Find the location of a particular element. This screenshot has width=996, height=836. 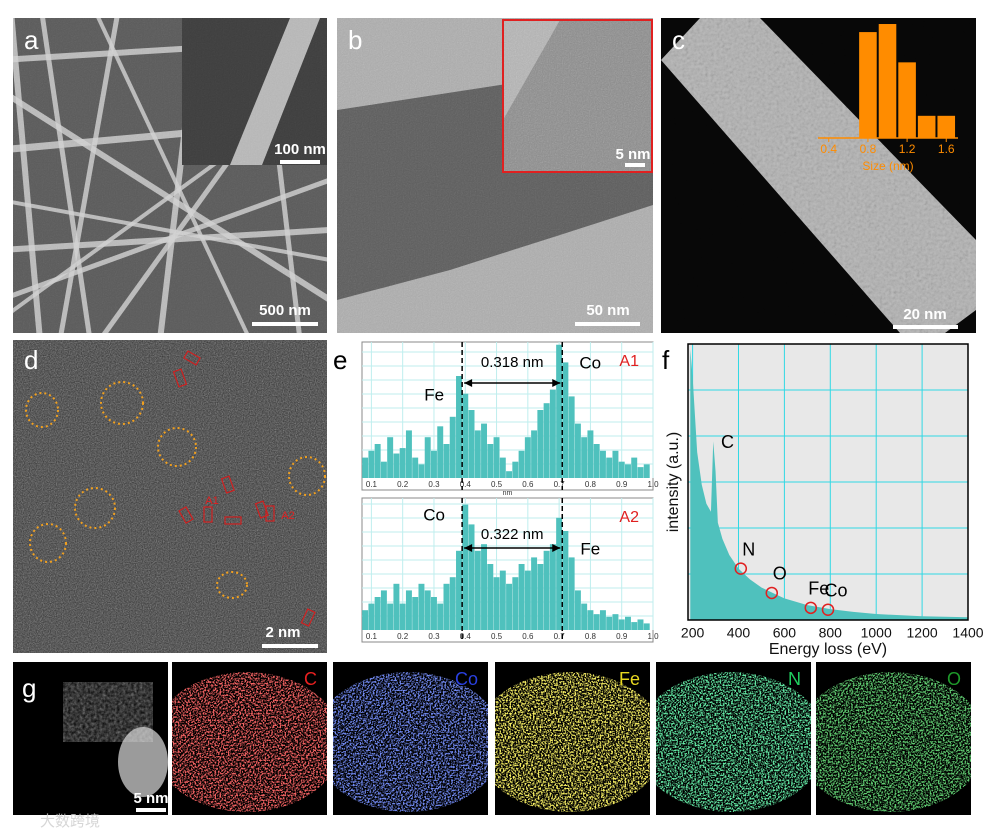

region-label: A2 is located at coordinates (287, 516).